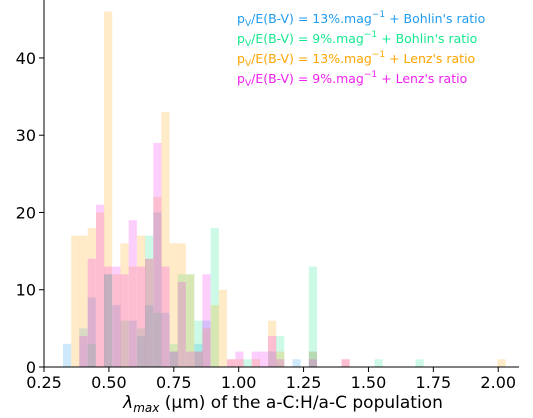  What do you see at coordinates (271, 379) in the screenshot?
I see `x-axis-ticks: 0.25 0.50 0.75 1.00 1.25 1.50 1.75 2.00` at bounding box center [271, 379].